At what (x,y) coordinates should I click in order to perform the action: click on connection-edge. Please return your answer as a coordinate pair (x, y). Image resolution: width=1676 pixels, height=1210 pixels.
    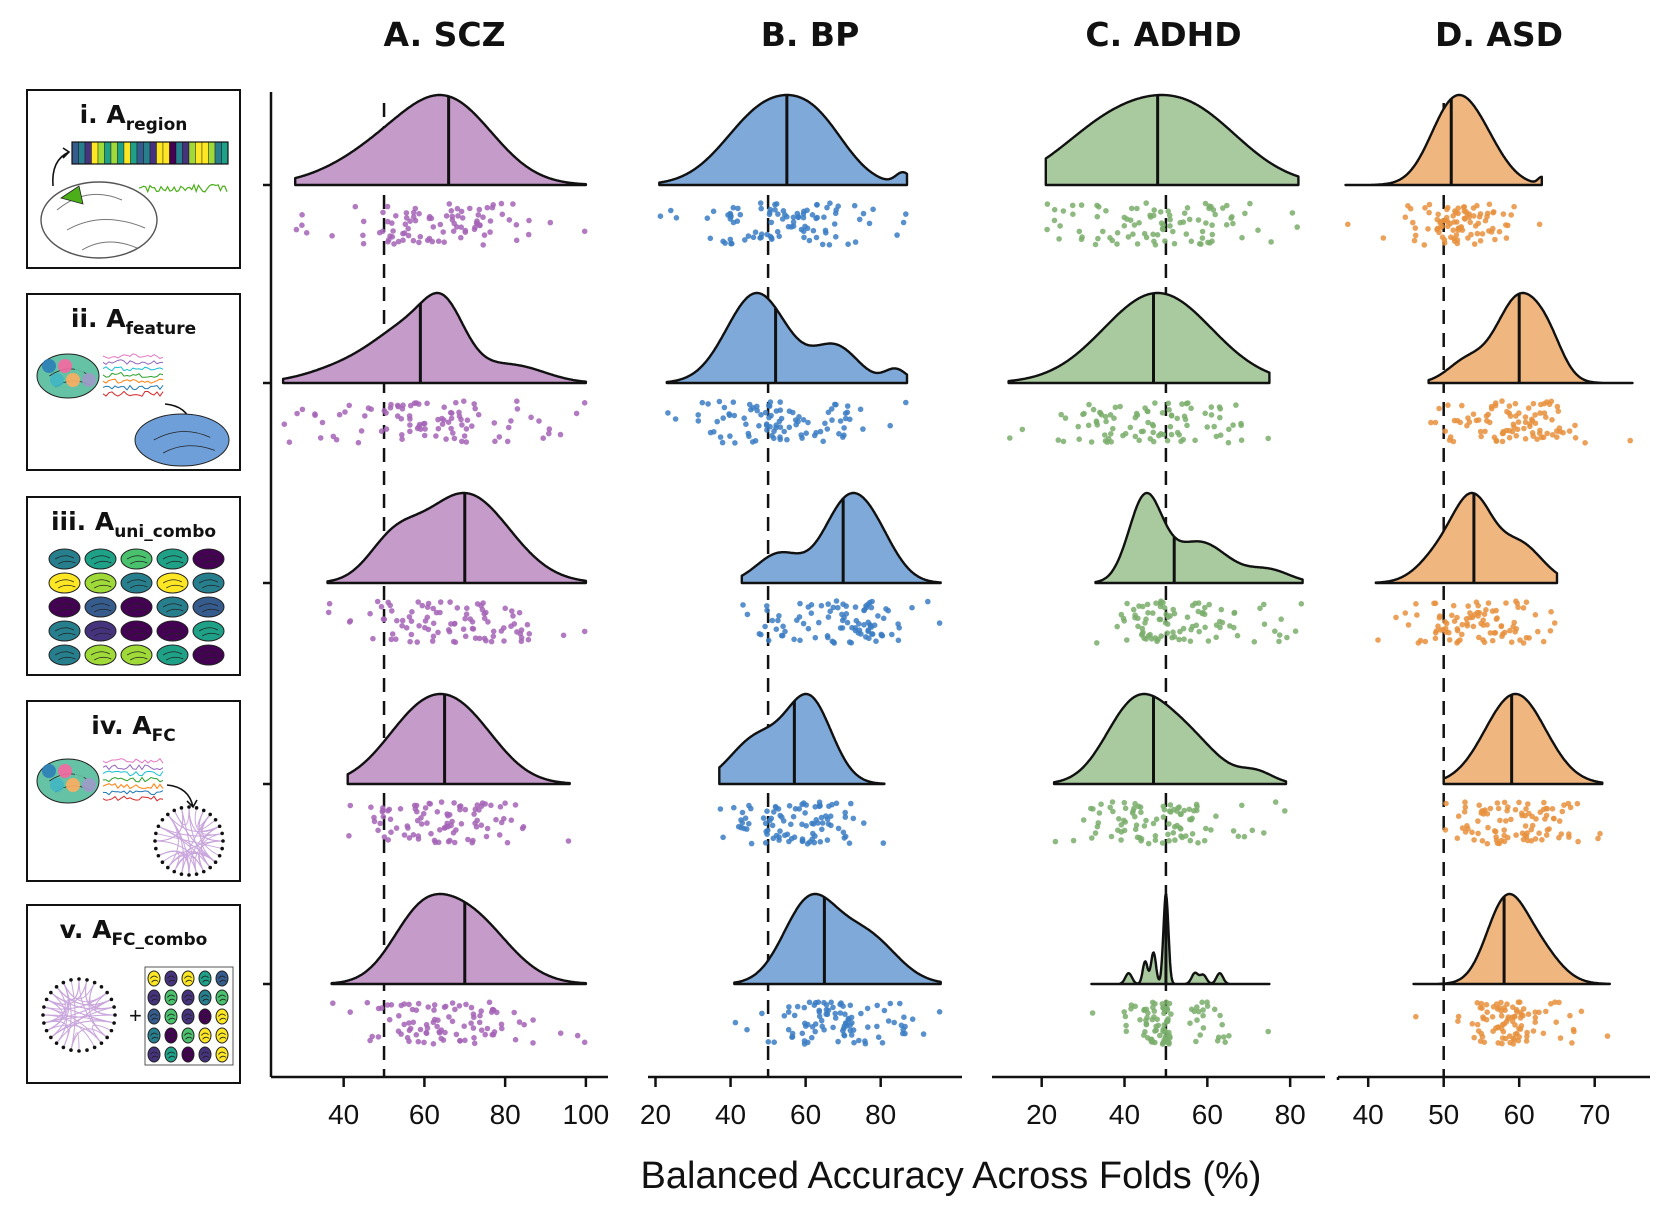
    Looking at the image, I should click on (189, 841).